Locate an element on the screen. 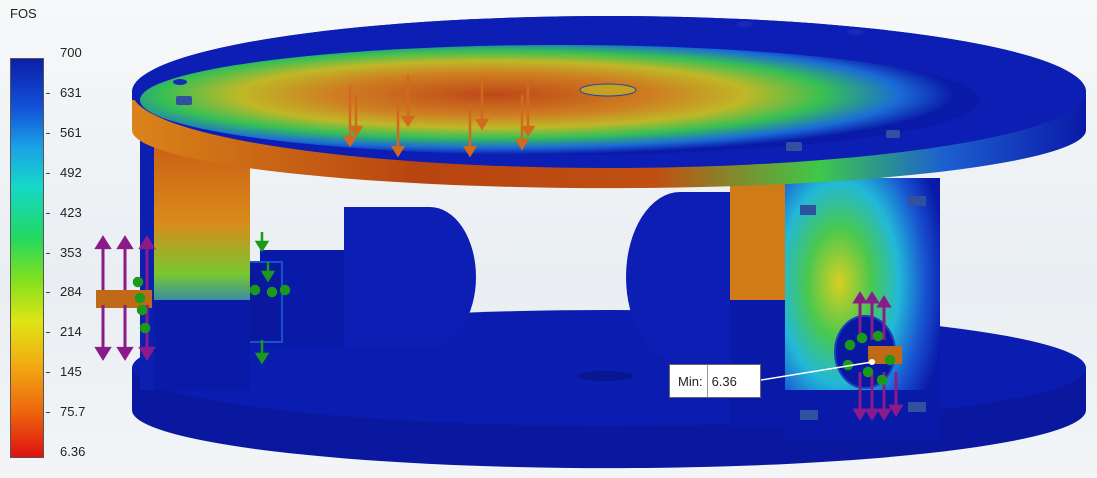  callout-leader-line is located at coordinates (816, 371).